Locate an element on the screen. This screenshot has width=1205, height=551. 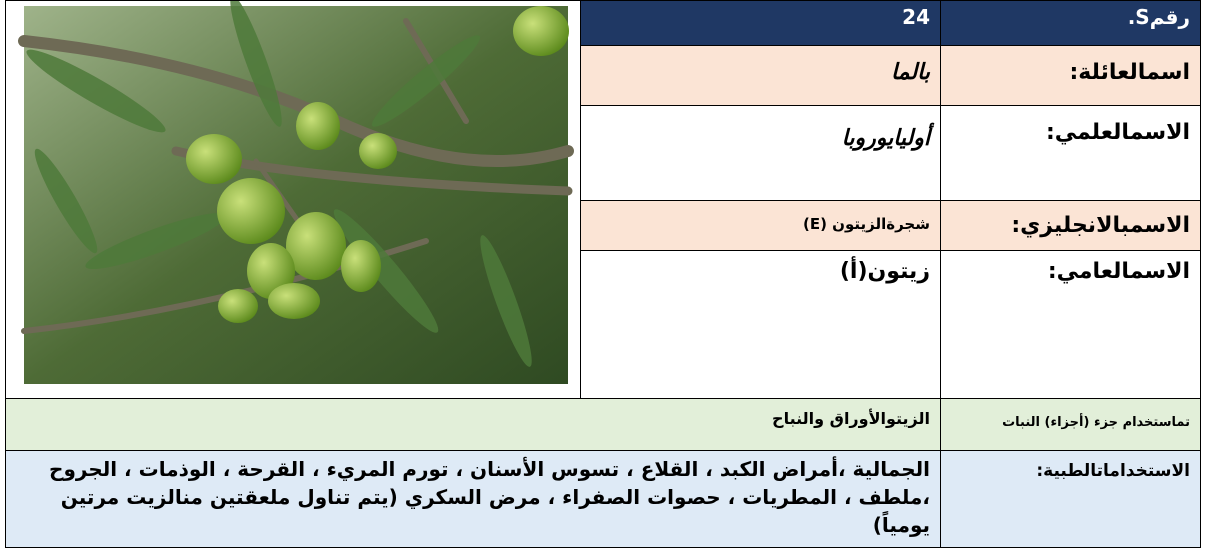
label-cell: رقمS. is located at coordinates (1070, 23).